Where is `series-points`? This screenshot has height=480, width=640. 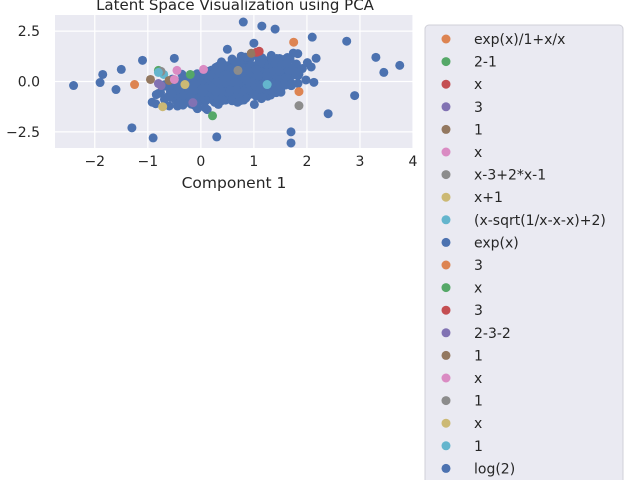 series-points is located at coordinates (217, 79).